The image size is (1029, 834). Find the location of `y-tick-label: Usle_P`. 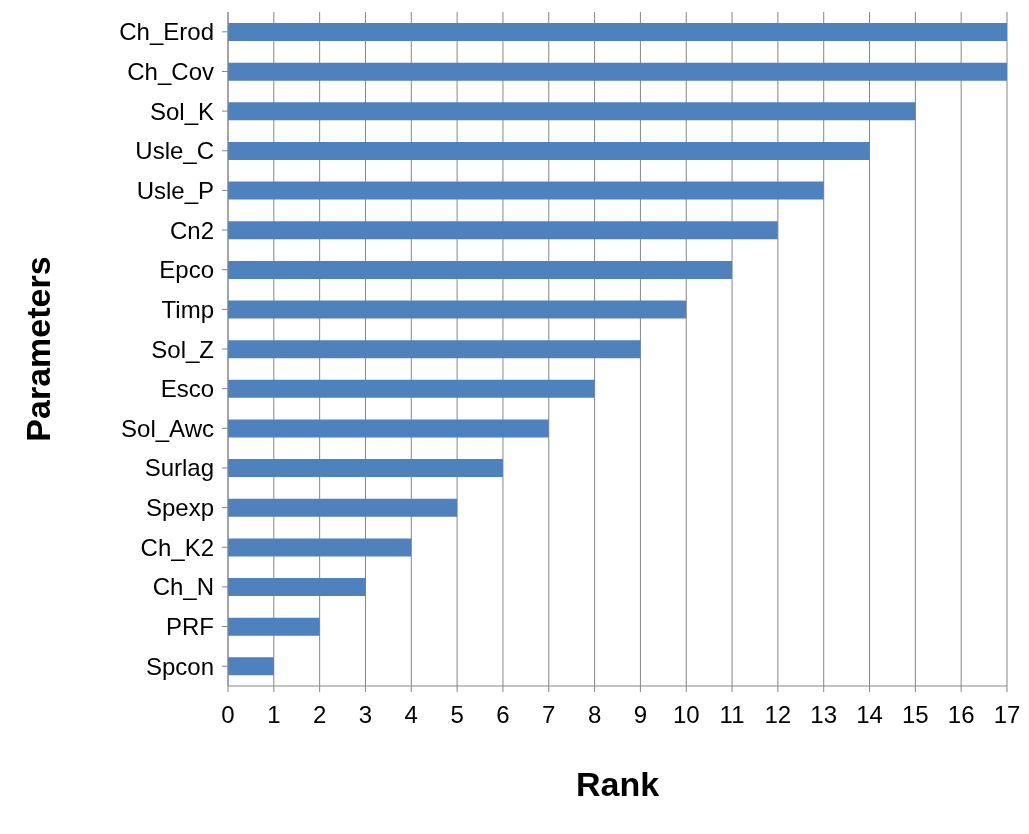

y-tick-label: Usle_P is located at coordinates (175, 190).